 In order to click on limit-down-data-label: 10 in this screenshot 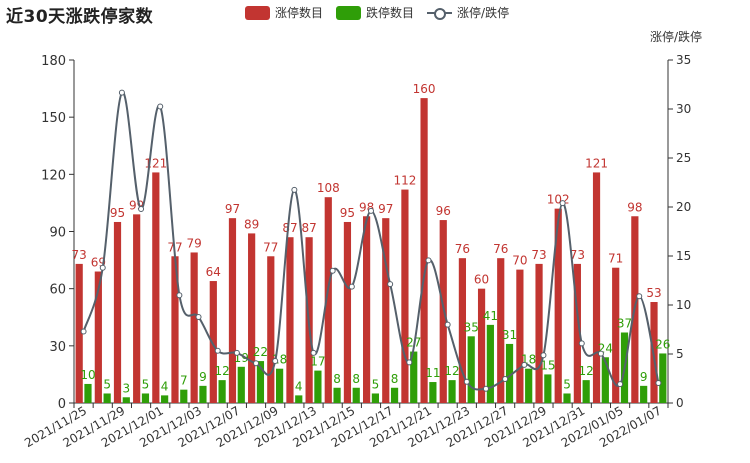, I will do `click(87, 375)`.